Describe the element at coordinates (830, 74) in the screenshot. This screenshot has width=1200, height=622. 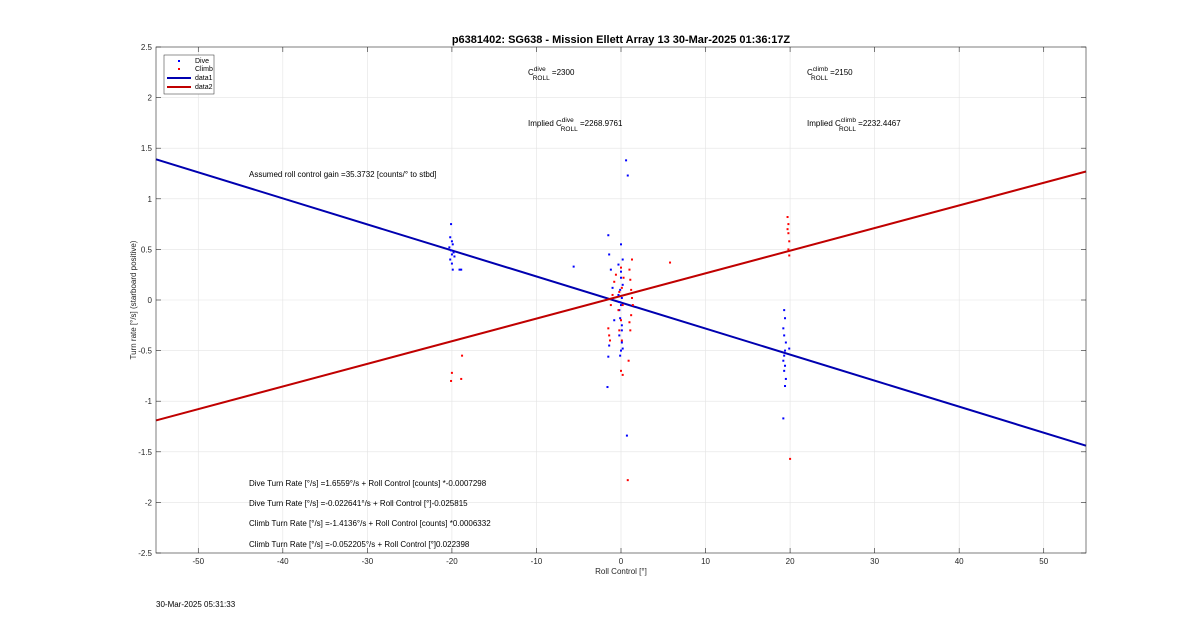
I see `annotation-c-climb: Cclimb ROLL =2150` at that location.